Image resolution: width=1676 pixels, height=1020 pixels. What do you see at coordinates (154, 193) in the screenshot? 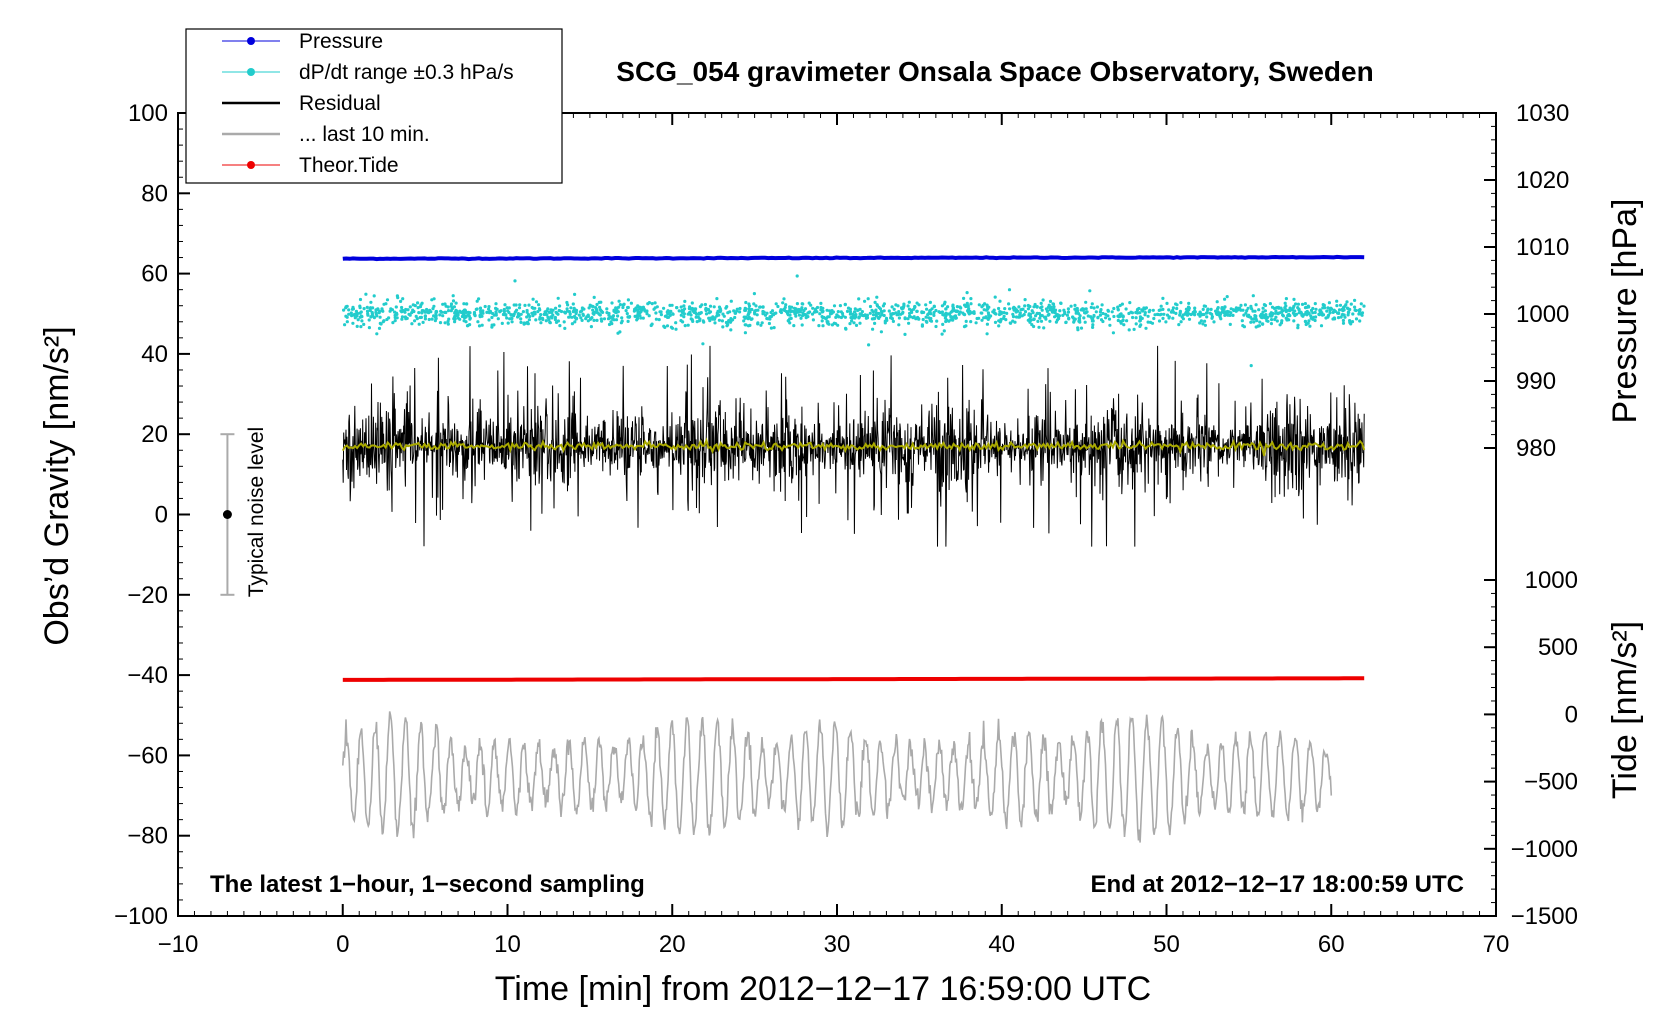
I see `y-tick-label: 80` at bounding box center [154, 193].